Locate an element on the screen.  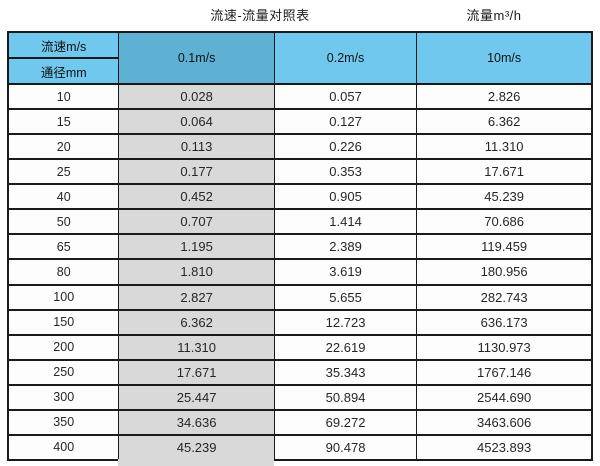
table-row: 15 0.064 0.127 6.362 is located at coordinates (300, 122).